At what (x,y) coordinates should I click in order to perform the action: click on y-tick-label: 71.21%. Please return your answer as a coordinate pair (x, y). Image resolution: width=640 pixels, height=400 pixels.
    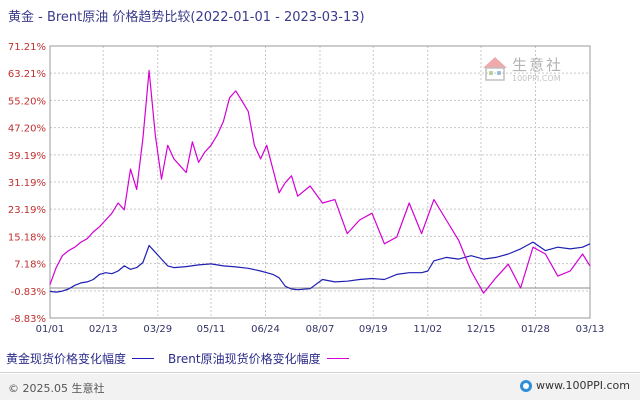
    Looking at the image, I should click on (27, 47).